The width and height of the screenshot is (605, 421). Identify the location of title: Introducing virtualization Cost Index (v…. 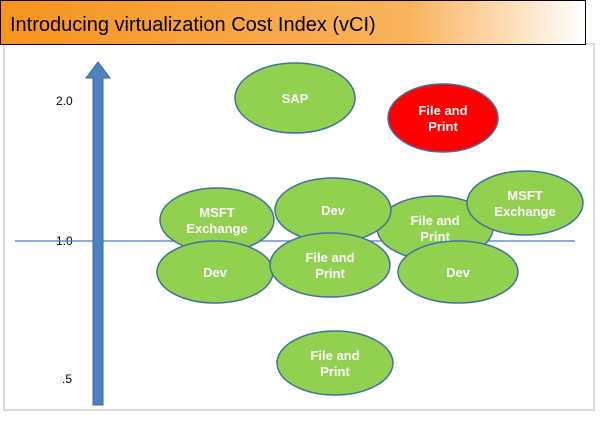
(193, 25).